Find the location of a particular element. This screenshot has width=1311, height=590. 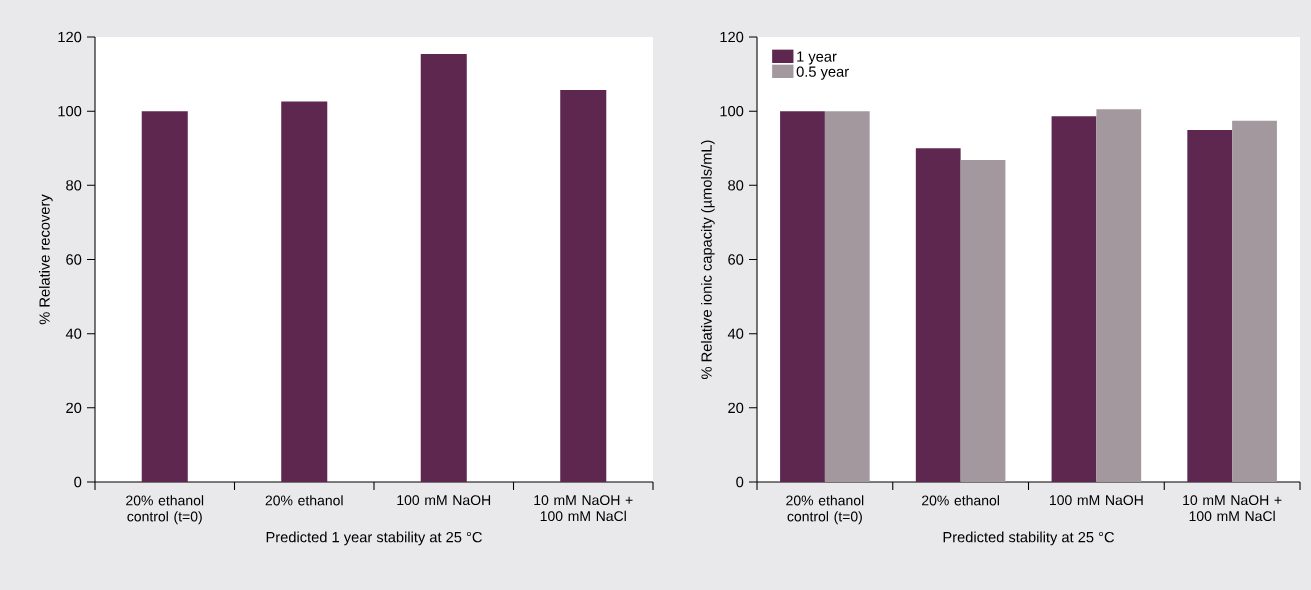

y-axis-title: % Relative ionic capacity (µmols/mL) is located at coordinates (708, 259).